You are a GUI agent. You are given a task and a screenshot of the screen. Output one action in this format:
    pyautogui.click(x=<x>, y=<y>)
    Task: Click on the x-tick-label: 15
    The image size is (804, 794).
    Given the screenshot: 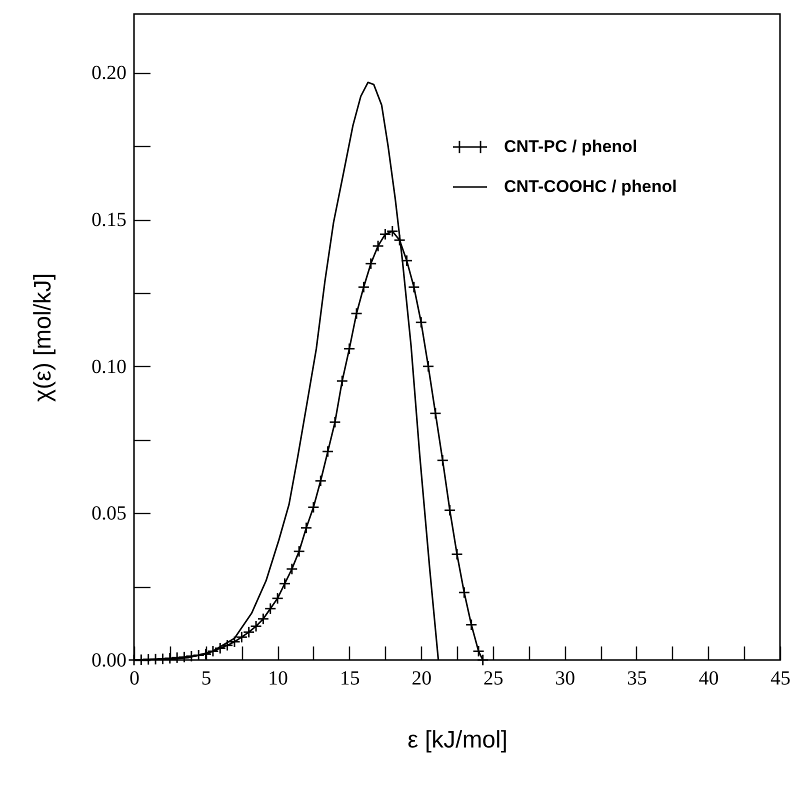 What is the action you would take?
    pyautogui.click(x=350, y=679)
    